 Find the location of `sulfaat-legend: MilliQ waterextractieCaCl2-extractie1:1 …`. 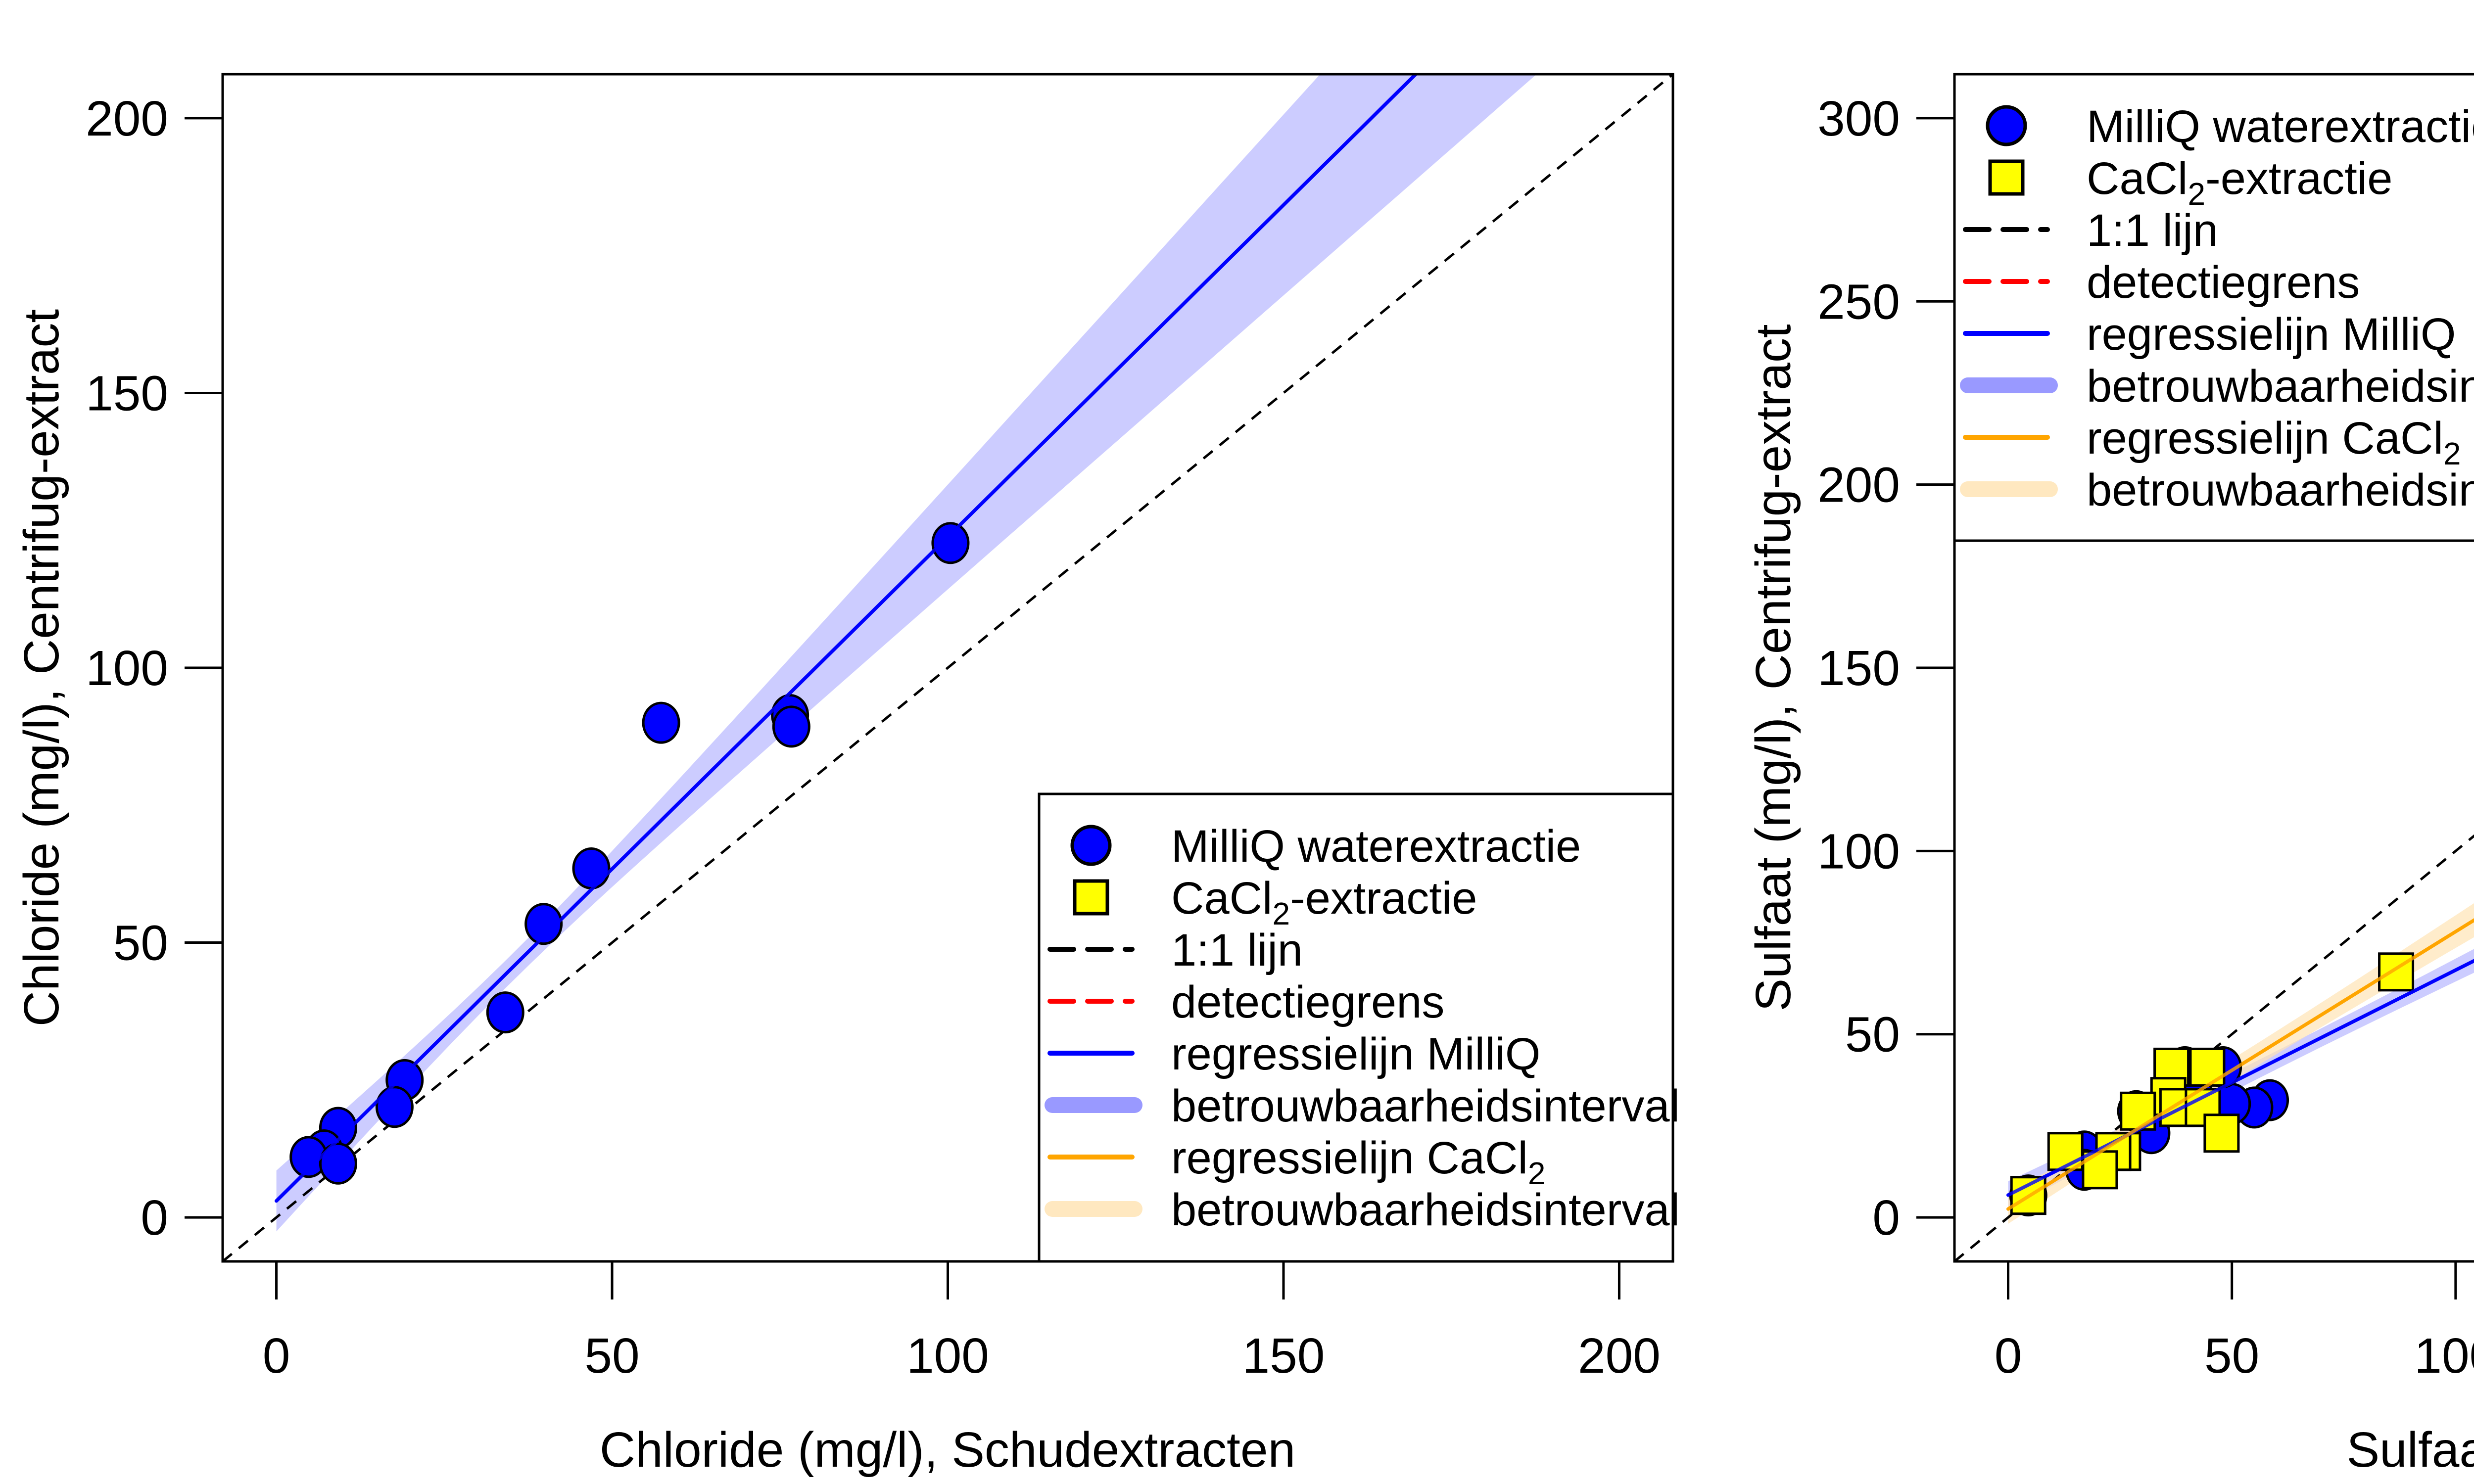

sulfaat-legend: MilliQ waterextractieCaCl2-extractie1:1 … is located at coordinates (2213, 307).